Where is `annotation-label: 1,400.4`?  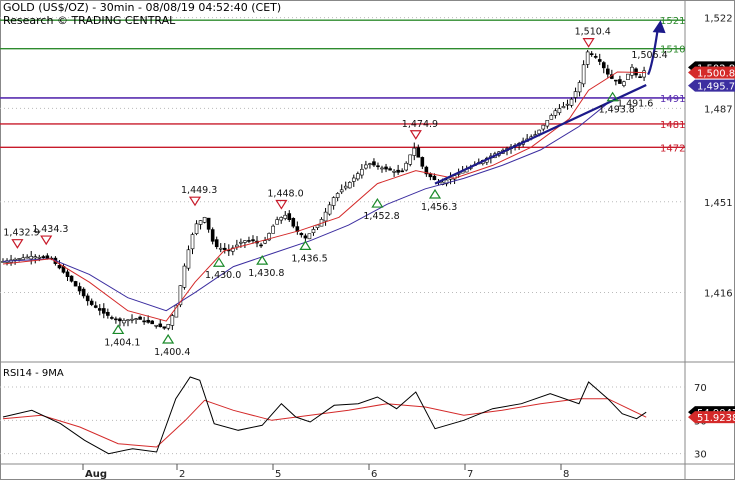
annotation-label: 1,400.4 is located at coordinates (172, 352).